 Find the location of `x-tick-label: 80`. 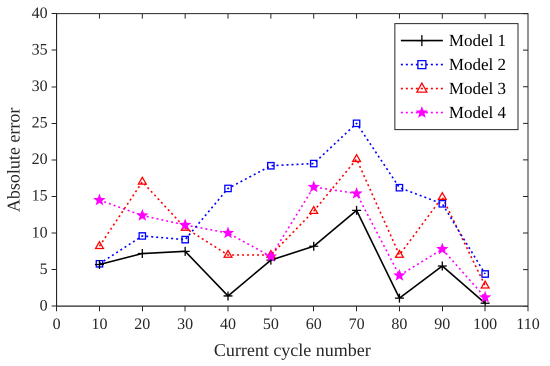

x-tick-label: 80 is located at coordinates (399, 325).